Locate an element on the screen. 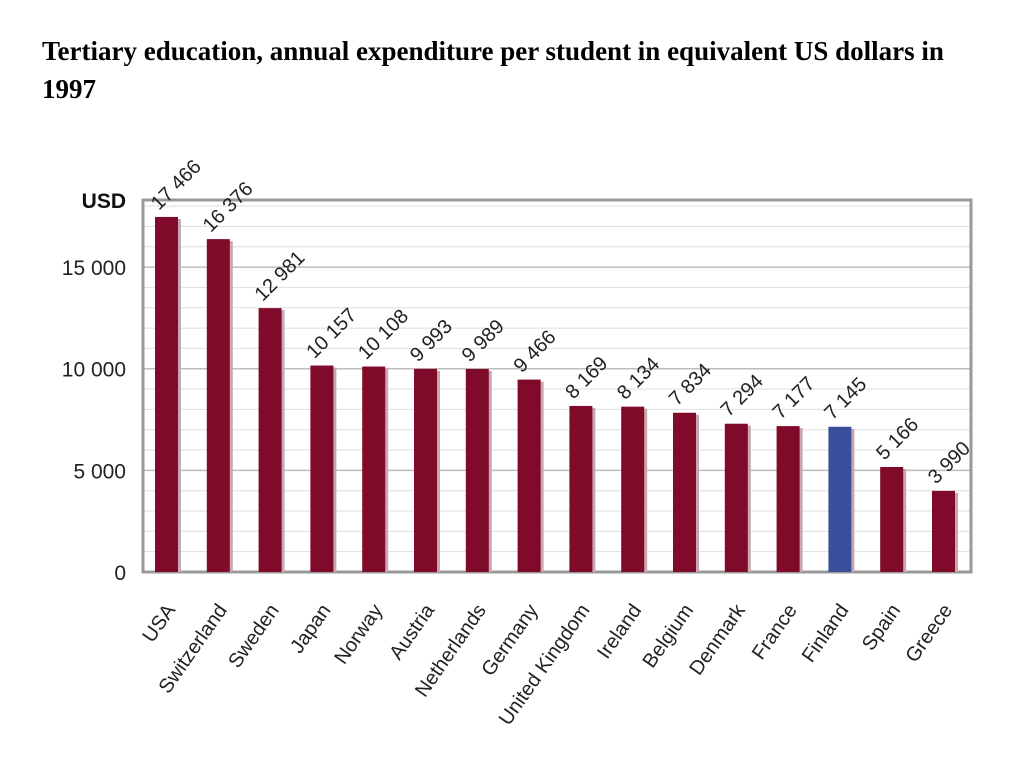  category-label: Sweden is located at coordinates (253, 636).